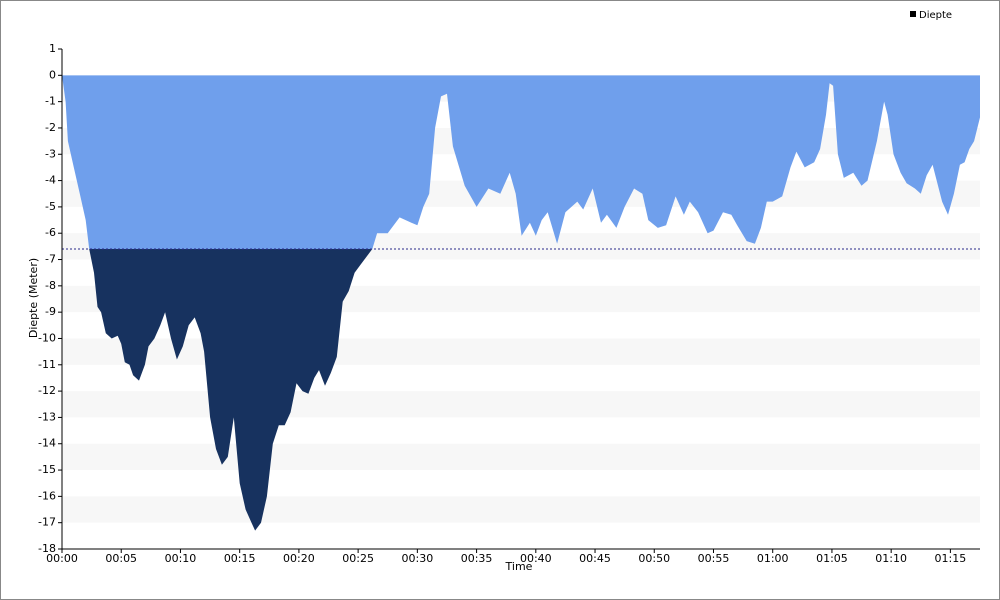 Image resolution: width=1000 pixels, height=600 pixels. What do you see at coordinates (52, 48) in the screenshot?
I see `y-tick-label: 1` at bounding box center [52, 48].